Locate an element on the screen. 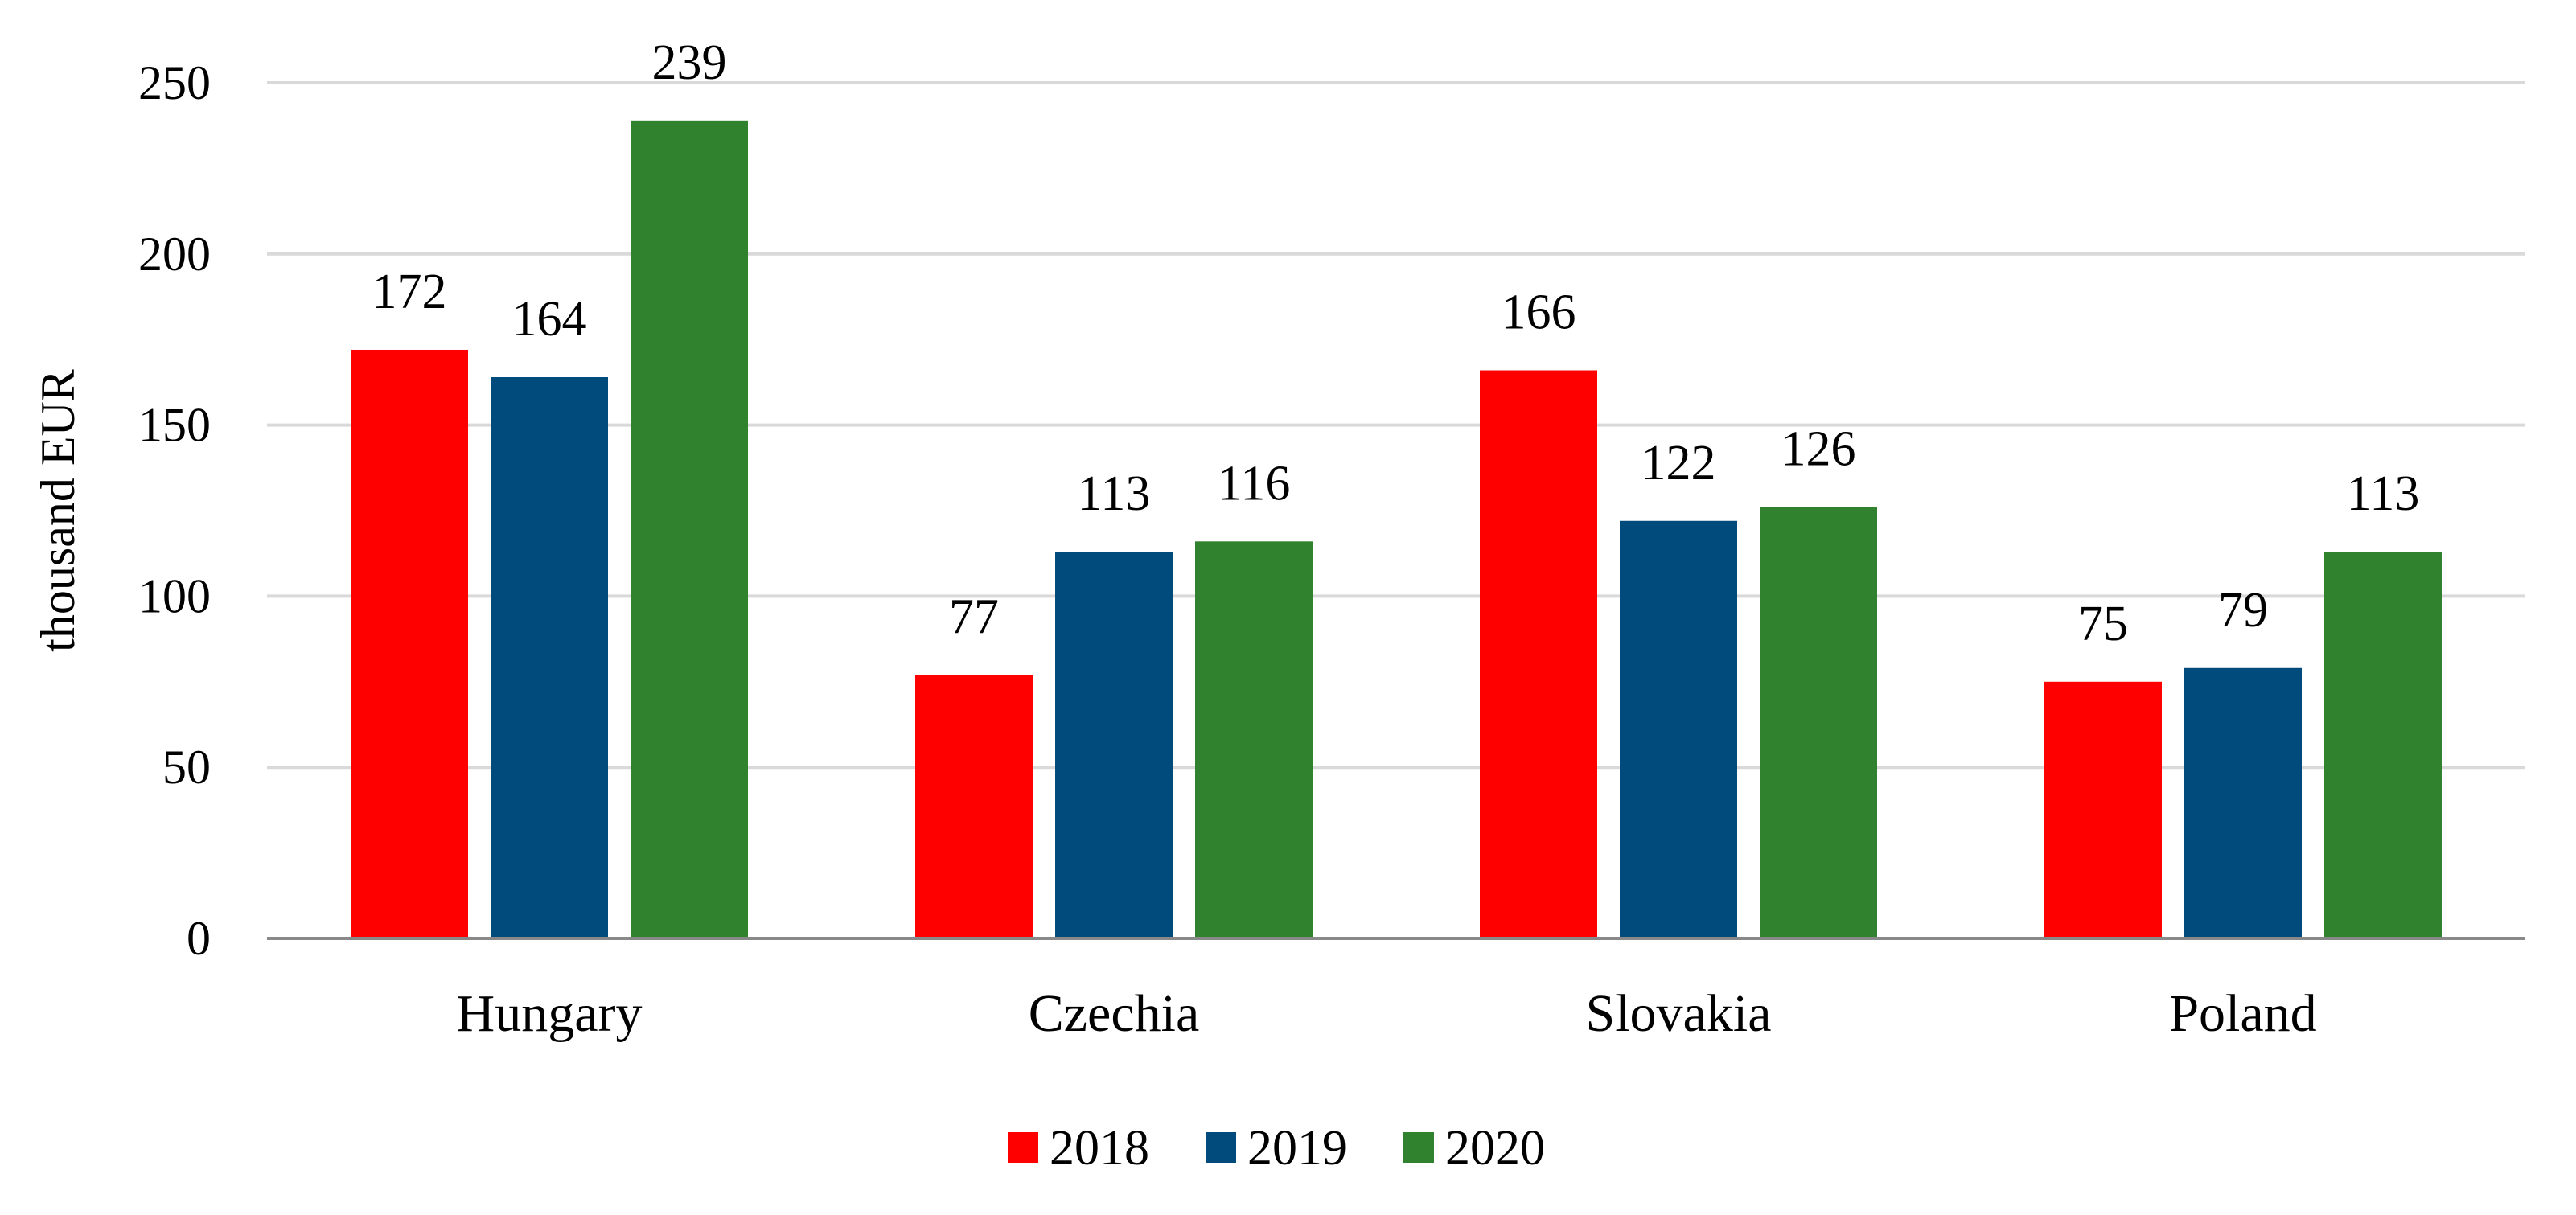 This screenshot has width=2576, height=1215. bar-slovakia-2020 is located at coordinates (1818, 722).